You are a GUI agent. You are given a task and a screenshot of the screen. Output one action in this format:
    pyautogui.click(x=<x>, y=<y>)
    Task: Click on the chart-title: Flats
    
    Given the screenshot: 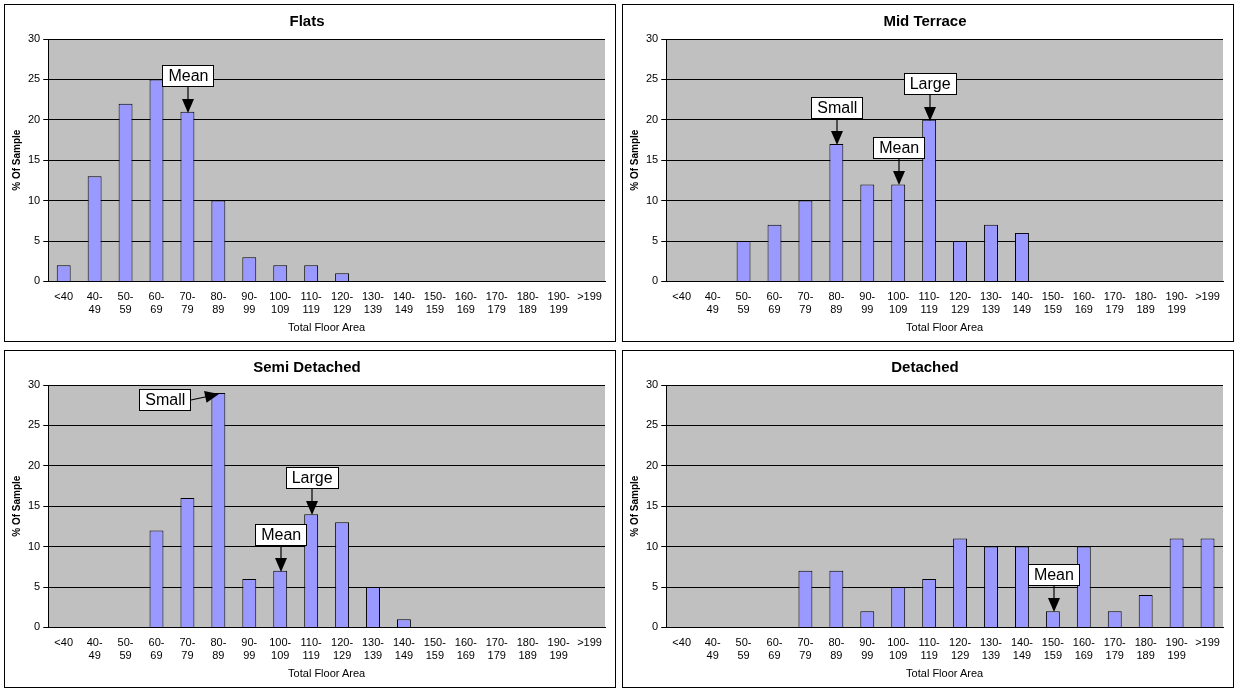 What is the action you would take?
    pyautogui.click(x=307, y=21)
    